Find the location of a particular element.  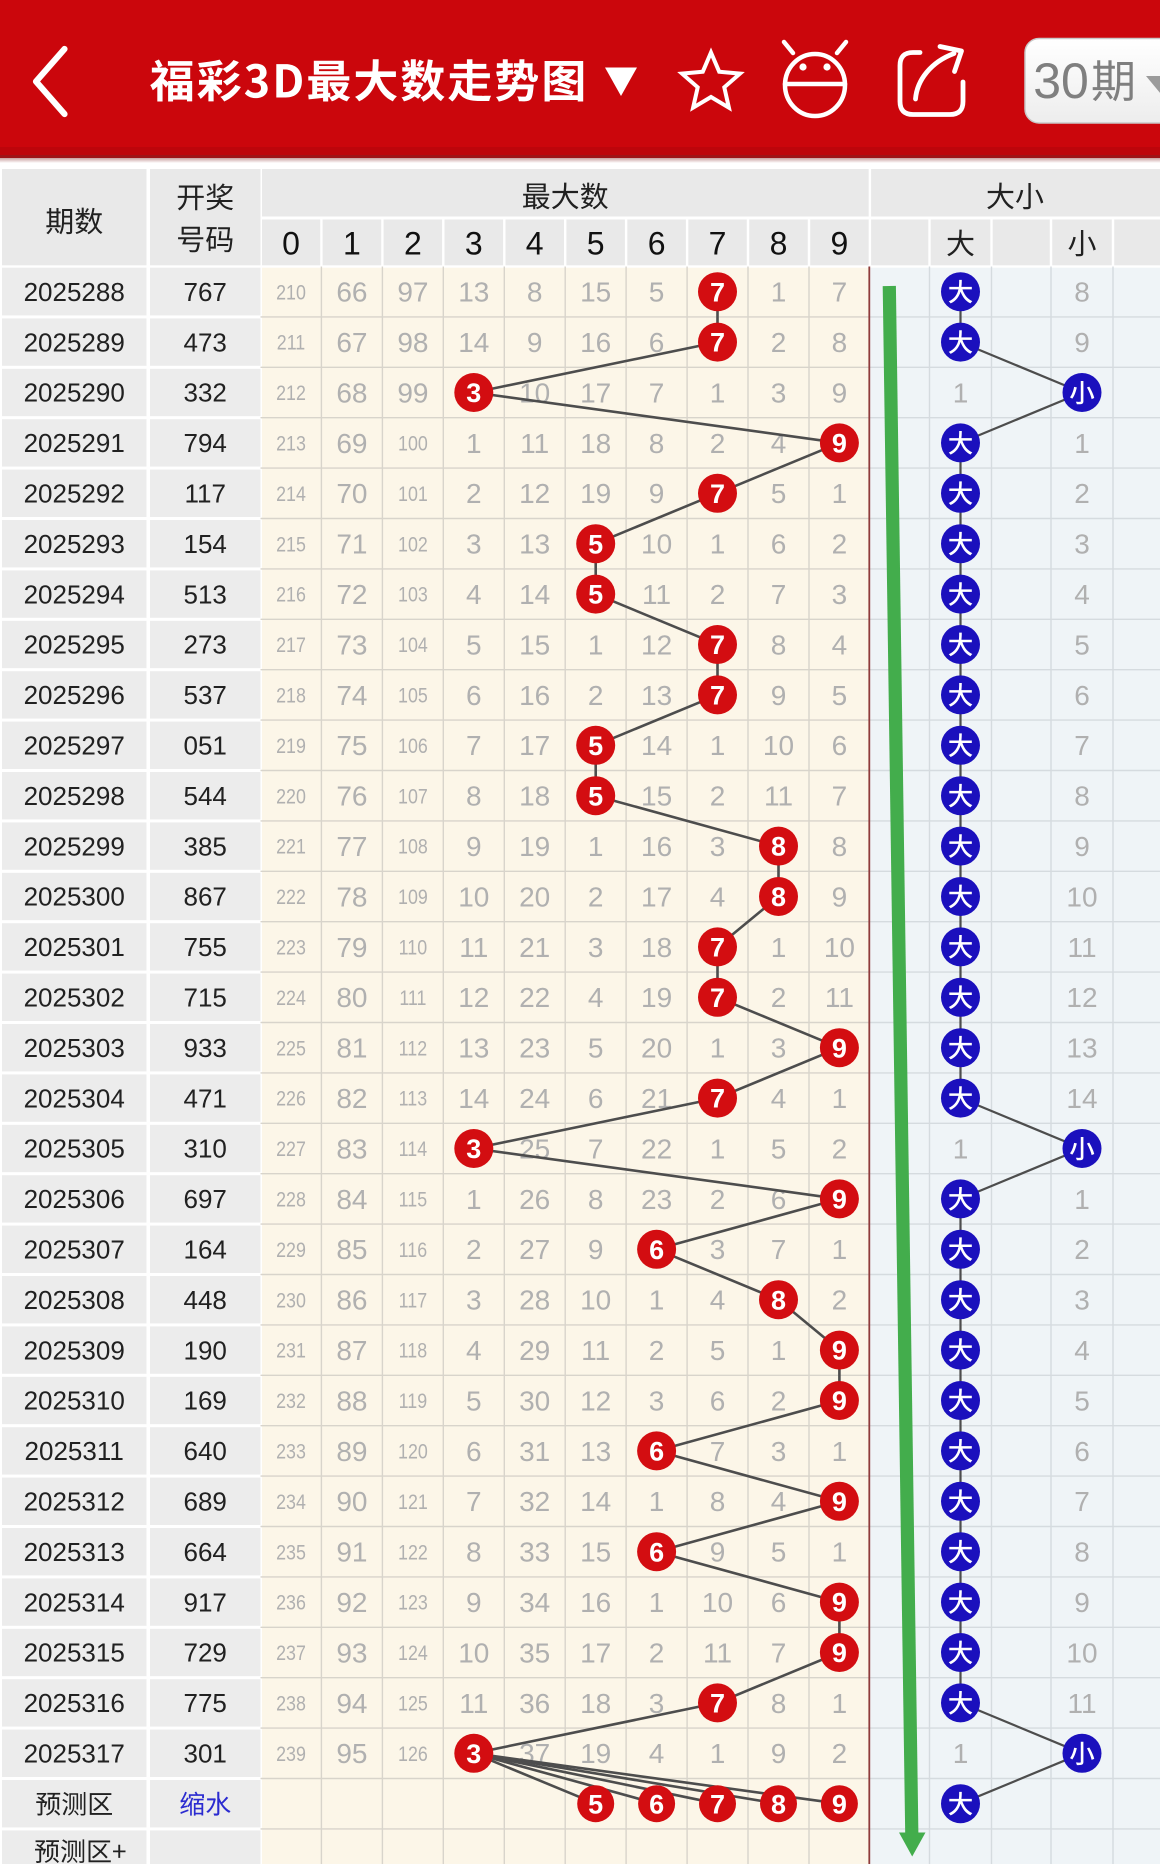

svg-text: 211 is located at coordinates (291, 343).